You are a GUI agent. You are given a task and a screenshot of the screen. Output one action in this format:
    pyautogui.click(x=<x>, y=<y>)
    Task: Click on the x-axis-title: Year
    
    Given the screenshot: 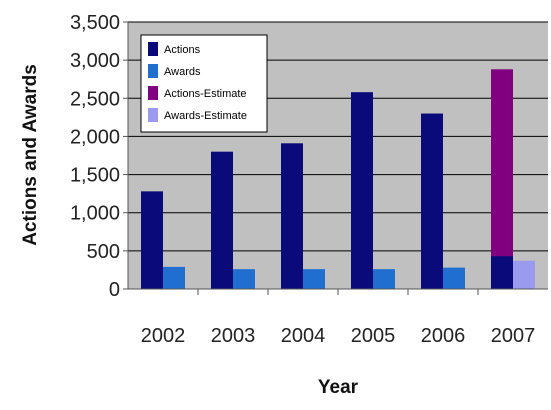 What is the action you would take?
    pyautogui.click(x=338, y=387)
    